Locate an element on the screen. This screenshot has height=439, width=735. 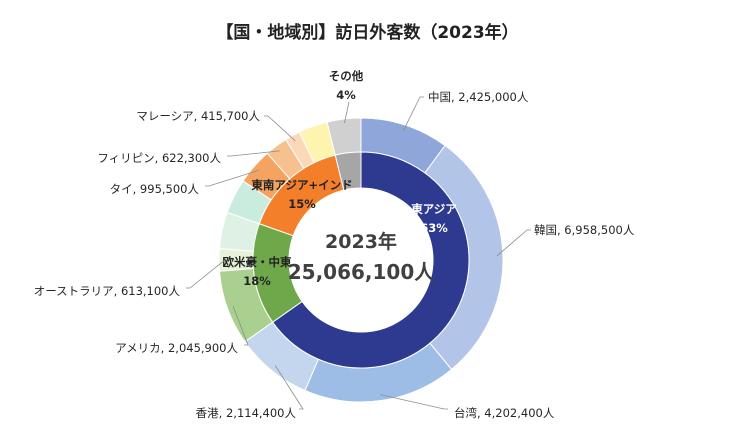
outer-slice-label: 韓国, 6,958,500人 is located at coordinates (584, 230).